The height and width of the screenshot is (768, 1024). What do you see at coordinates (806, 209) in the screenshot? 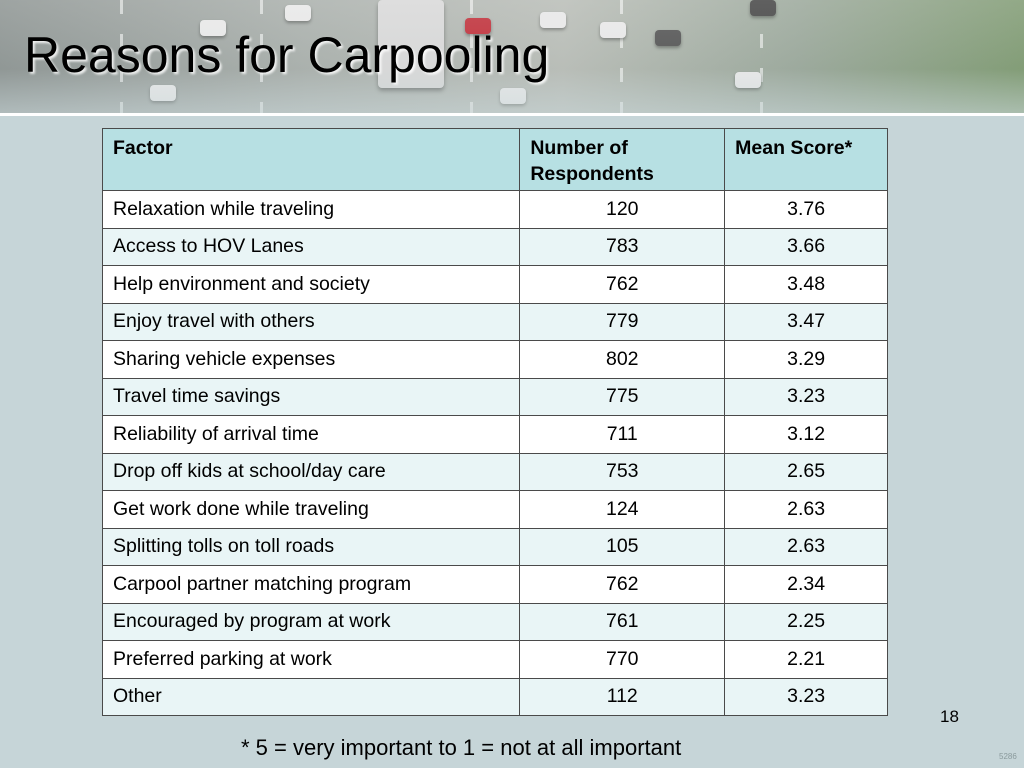
I see `mean-score-cell: 3.76` at bounding box center [806, 209].